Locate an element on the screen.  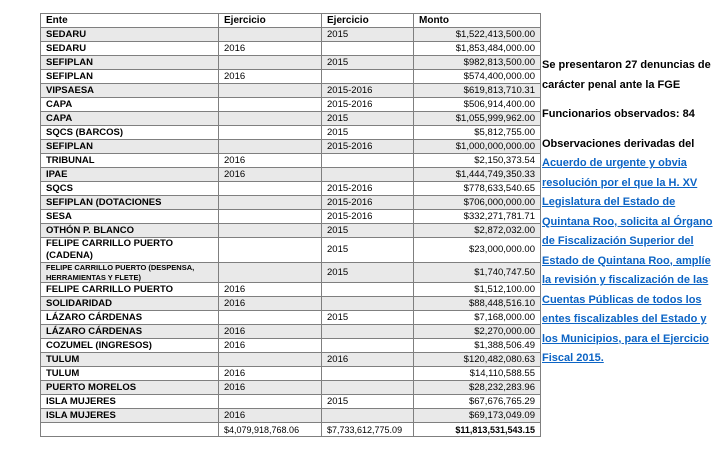
table-row: SESA 2015-2016 $332,271,781.71 is located at coordinates (290, 216).